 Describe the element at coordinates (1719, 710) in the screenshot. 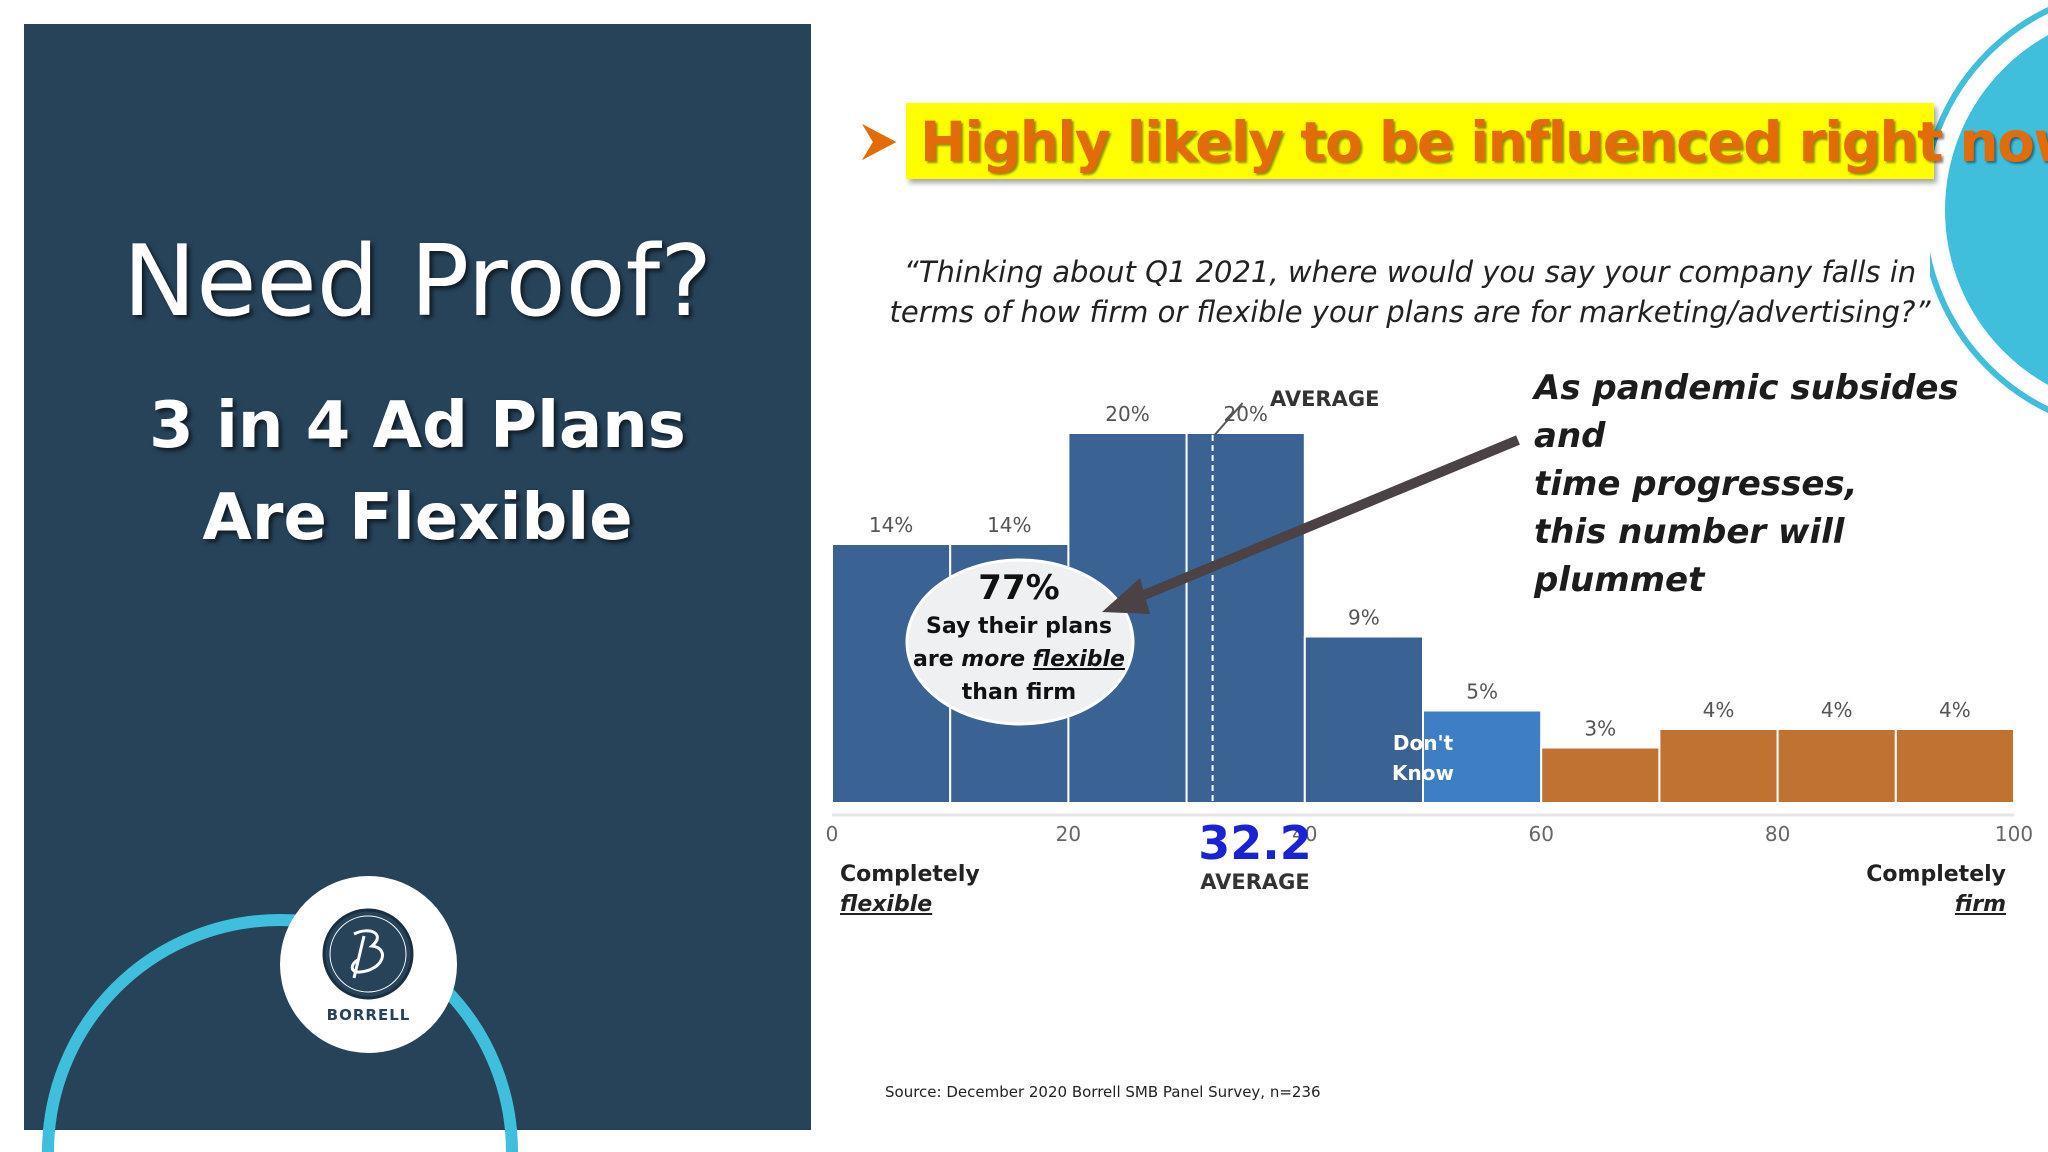

I see `bar-label-7: 4%` at that location.